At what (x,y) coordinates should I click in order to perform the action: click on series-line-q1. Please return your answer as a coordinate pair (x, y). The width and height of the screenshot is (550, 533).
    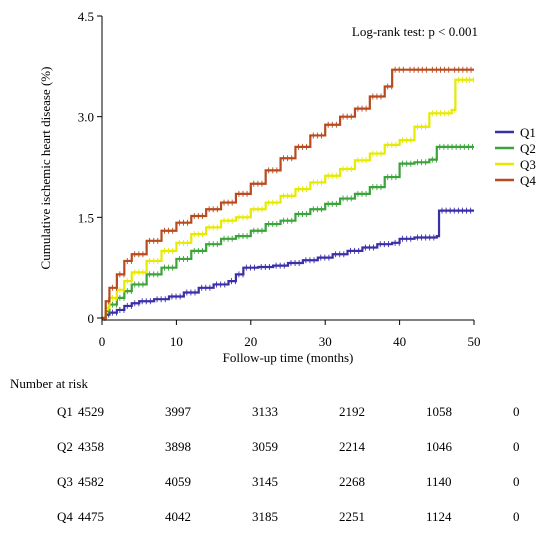
    Looking at the image, I should click on (288, 264).